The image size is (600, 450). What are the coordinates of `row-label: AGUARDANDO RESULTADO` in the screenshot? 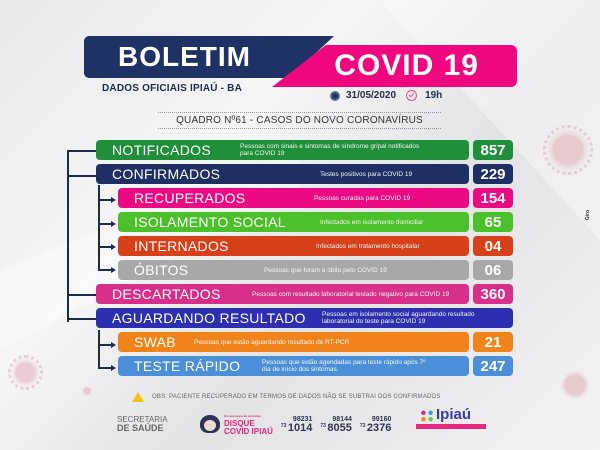 It's located at (209, 318).